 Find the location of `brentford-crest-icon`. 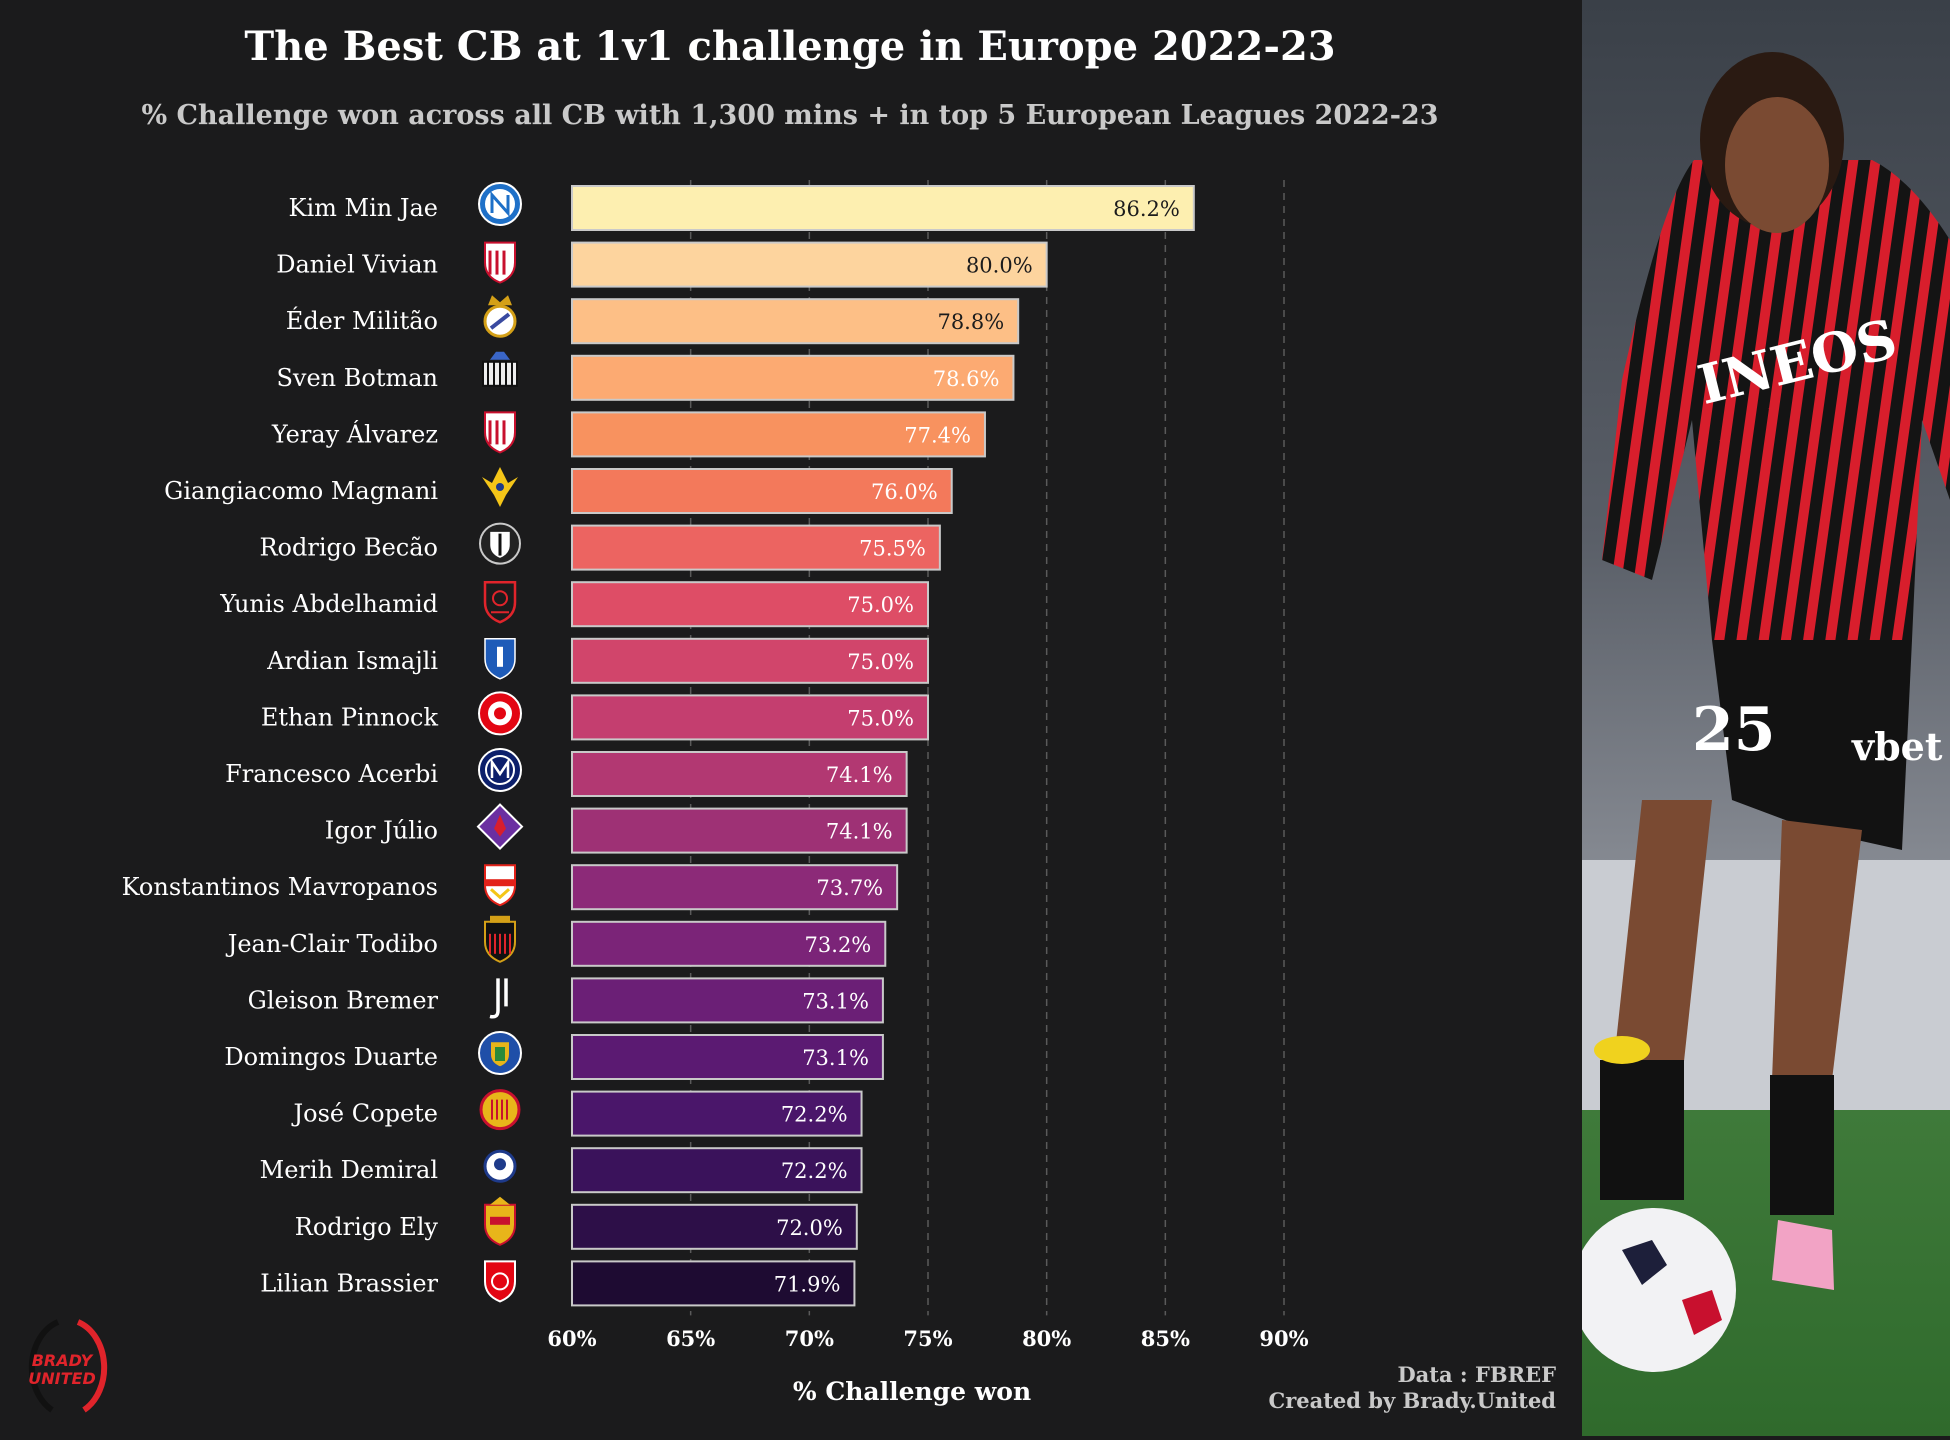

brentford-crest-icon is located at coordinates (500, 713).